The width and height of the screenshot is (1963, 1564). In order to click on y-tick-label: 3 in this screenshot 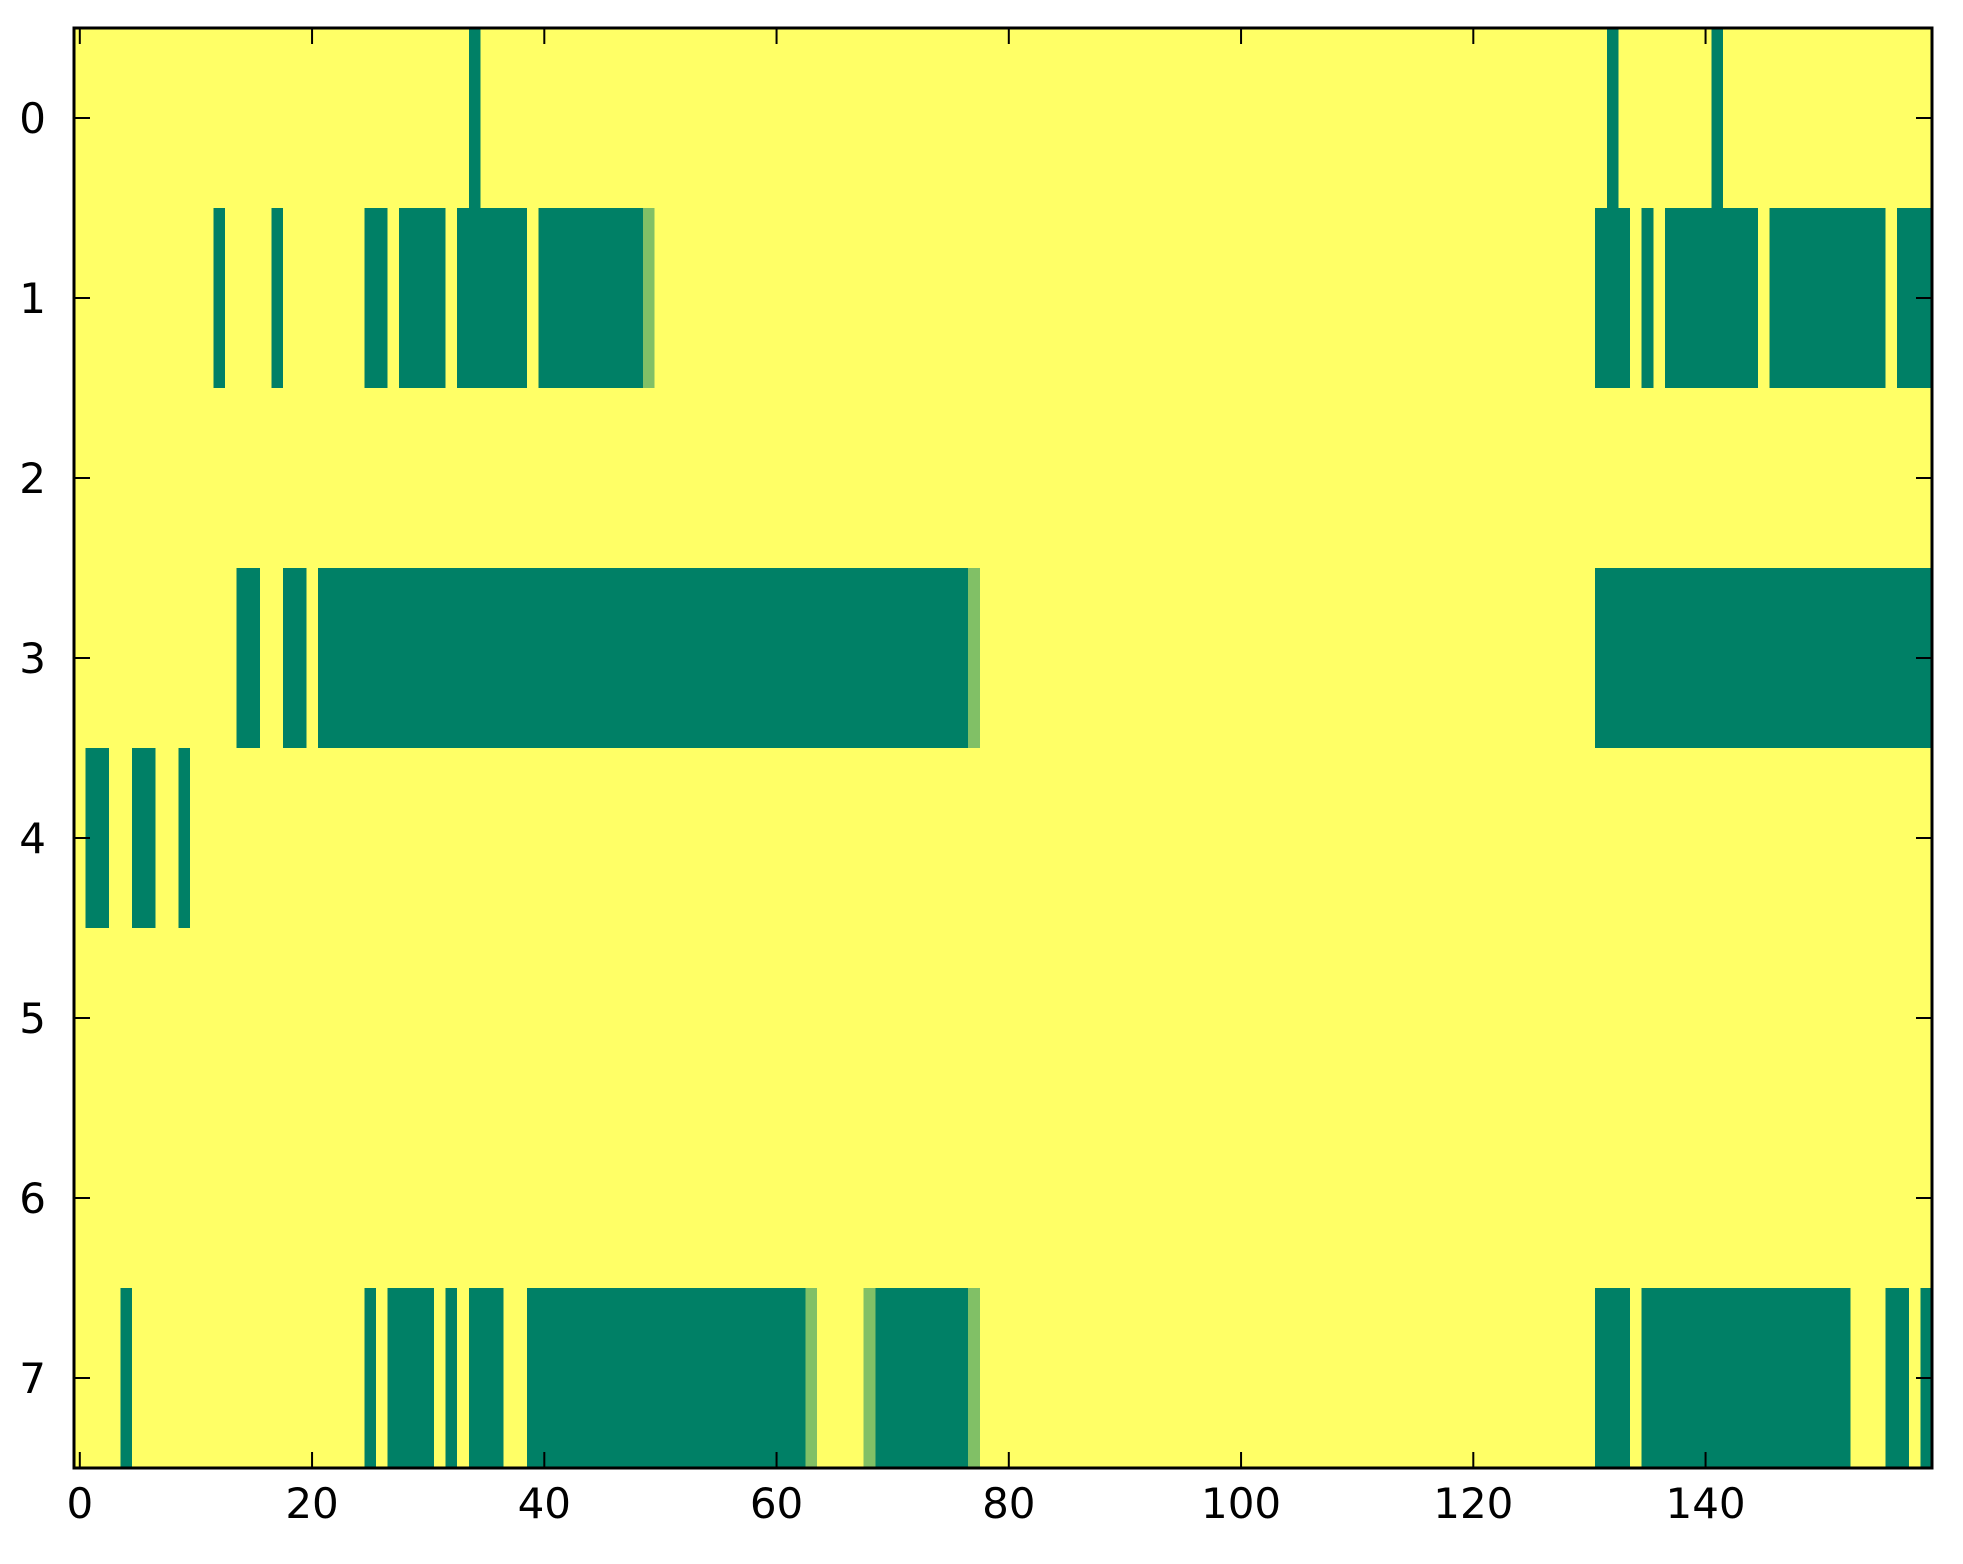, I will do `click(32, 658)`.